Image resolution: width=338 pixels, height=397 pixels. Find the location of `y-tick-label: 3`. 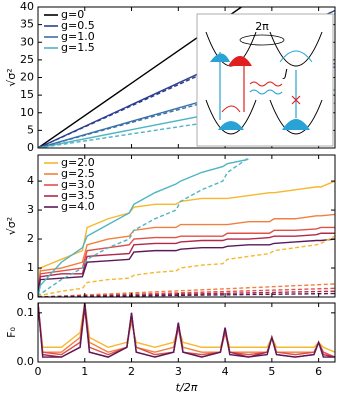

y-tick-label: 3 is located at coordinates (30, 209).